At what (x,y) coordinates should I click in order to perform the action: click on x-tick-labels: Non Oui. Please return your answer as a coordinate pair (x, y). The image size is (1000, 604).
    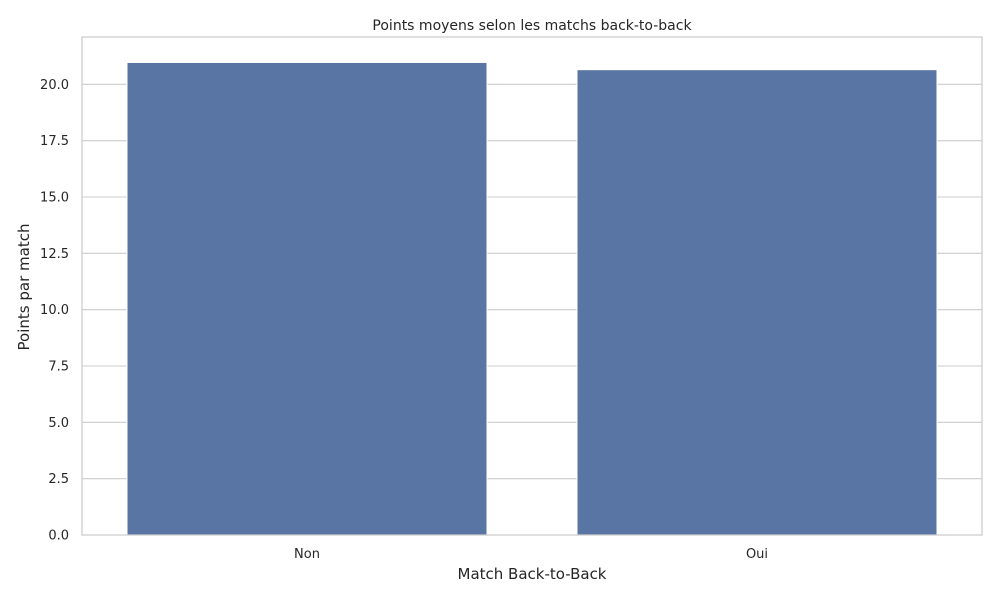
    Looking at the image, I should click on (531, 554).